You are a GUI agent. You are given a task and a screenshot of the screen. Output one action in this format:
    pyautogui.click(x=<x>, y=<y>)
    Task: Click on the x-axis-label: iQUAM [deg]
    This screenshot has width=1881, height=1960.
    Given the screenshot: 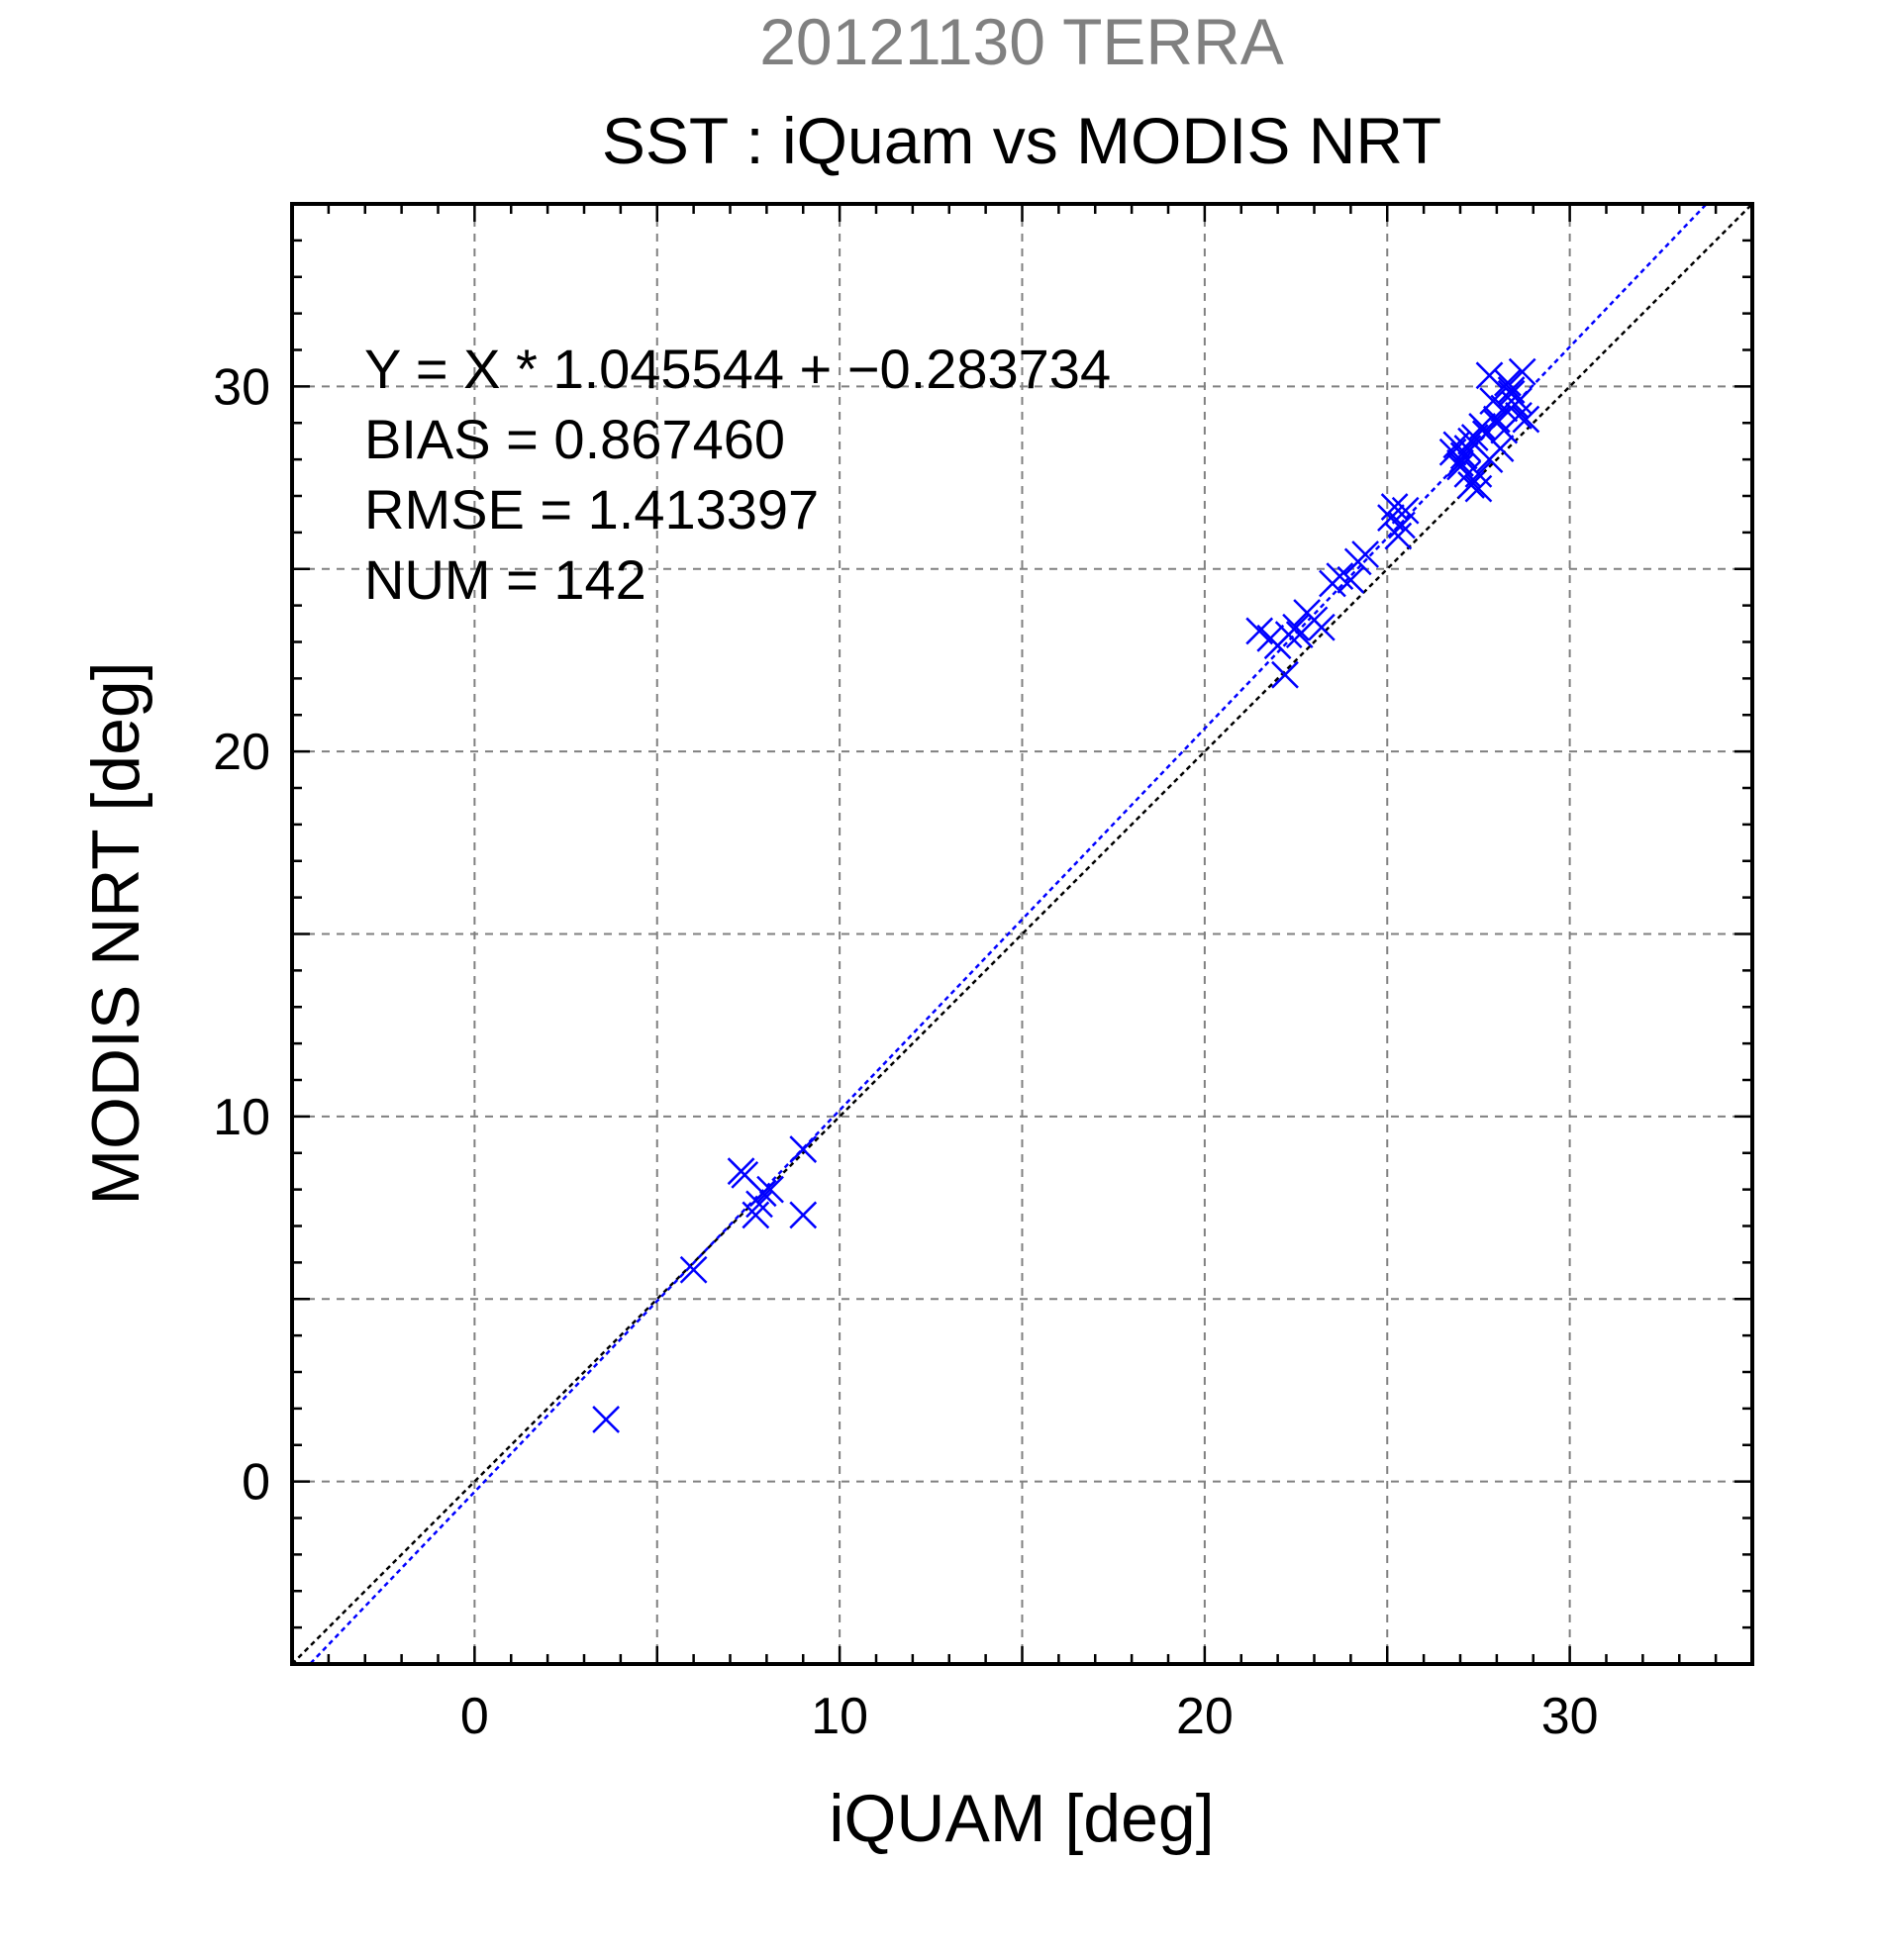 What is the action you would take?
    pyautogui.click(x=1022, y=1818)
    